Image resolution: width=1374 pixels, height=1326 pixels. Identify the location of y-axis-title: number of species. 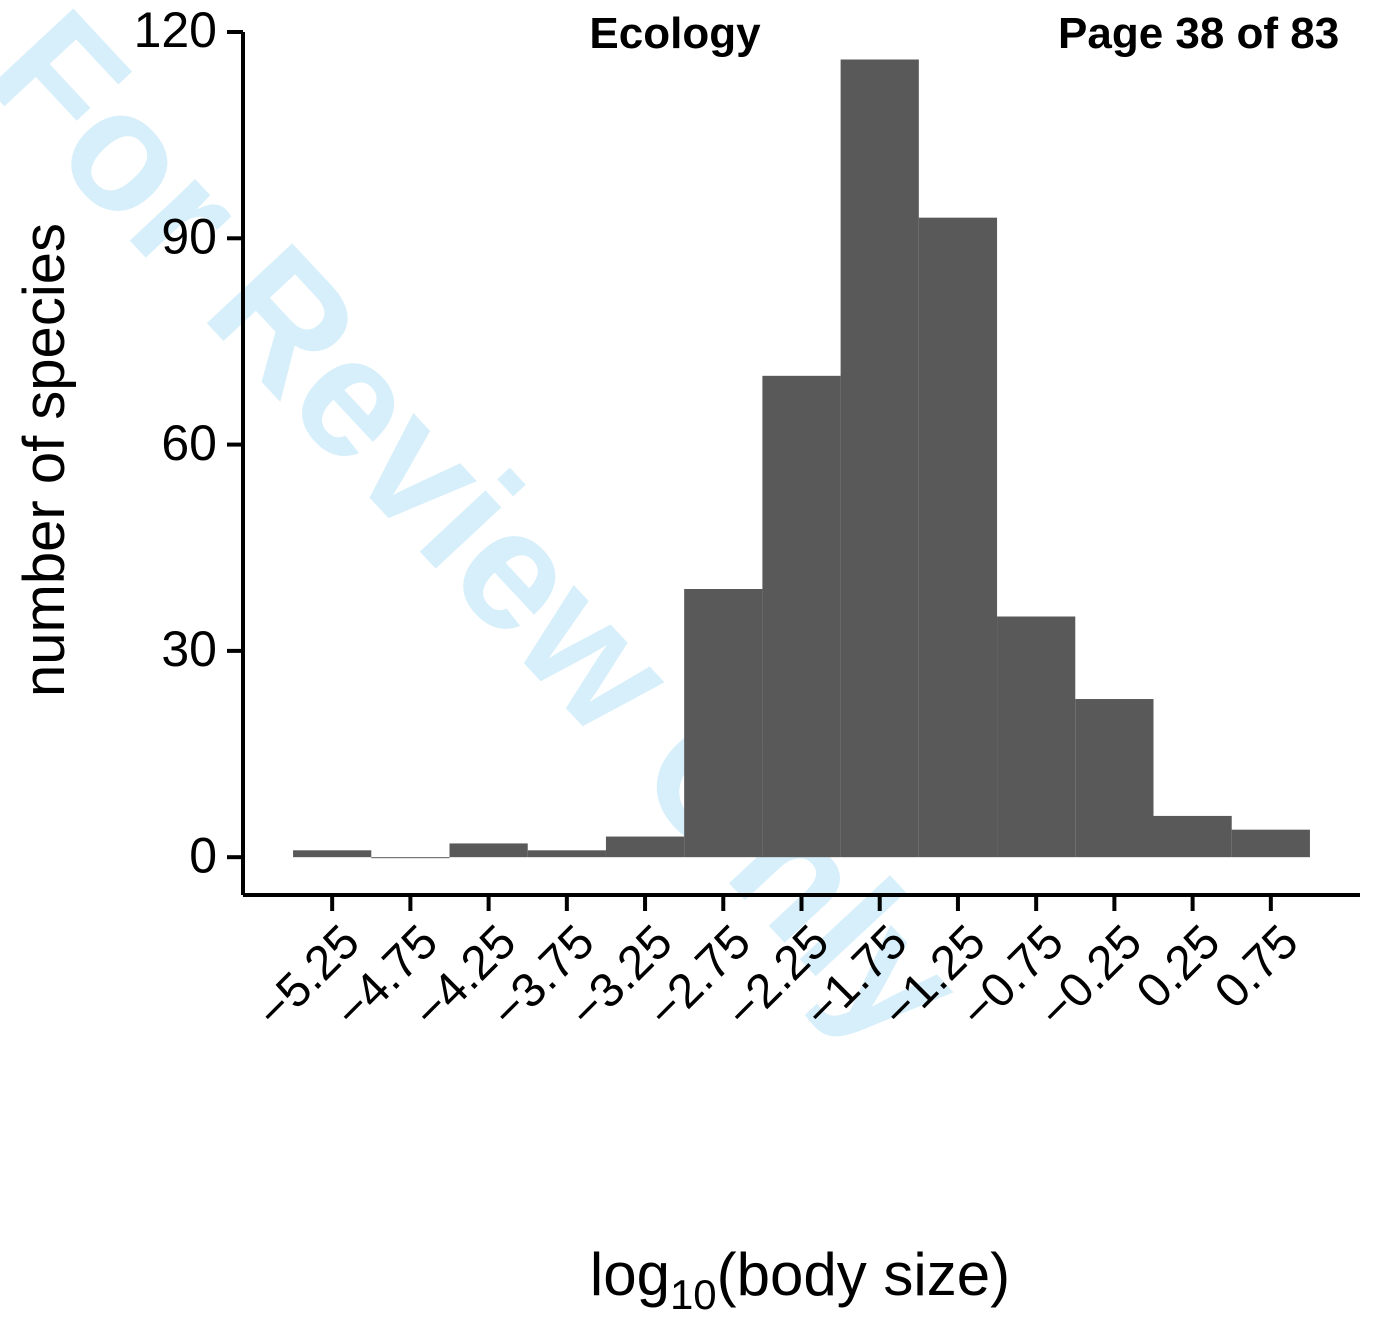
(44, 460).